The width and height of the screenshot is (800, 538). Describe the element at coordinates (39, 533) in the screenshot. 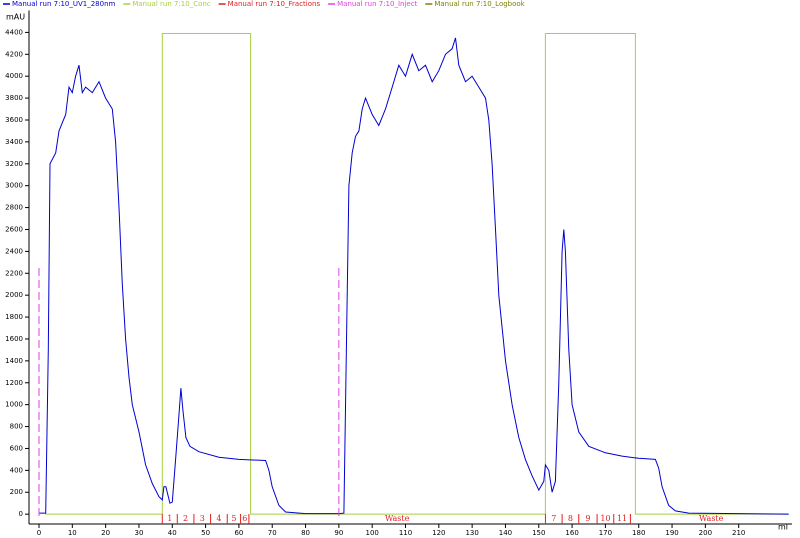

I see `x-tick-label: 0` at that location.